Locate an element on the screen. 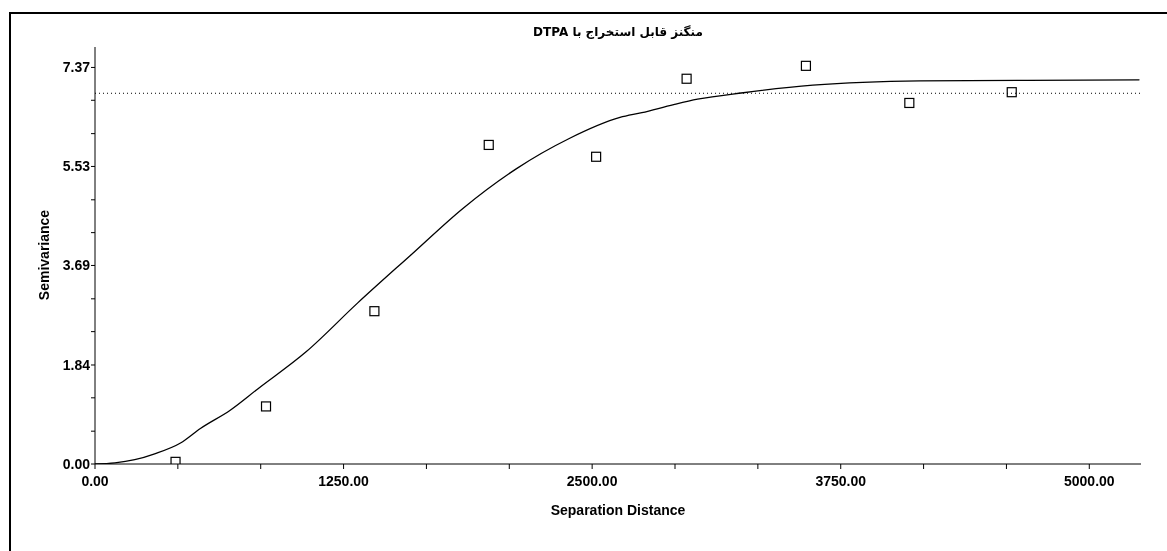 This screenshot has height=551, width=1167. y-tick-label: 5.53 is located at coordinates (76, 166).